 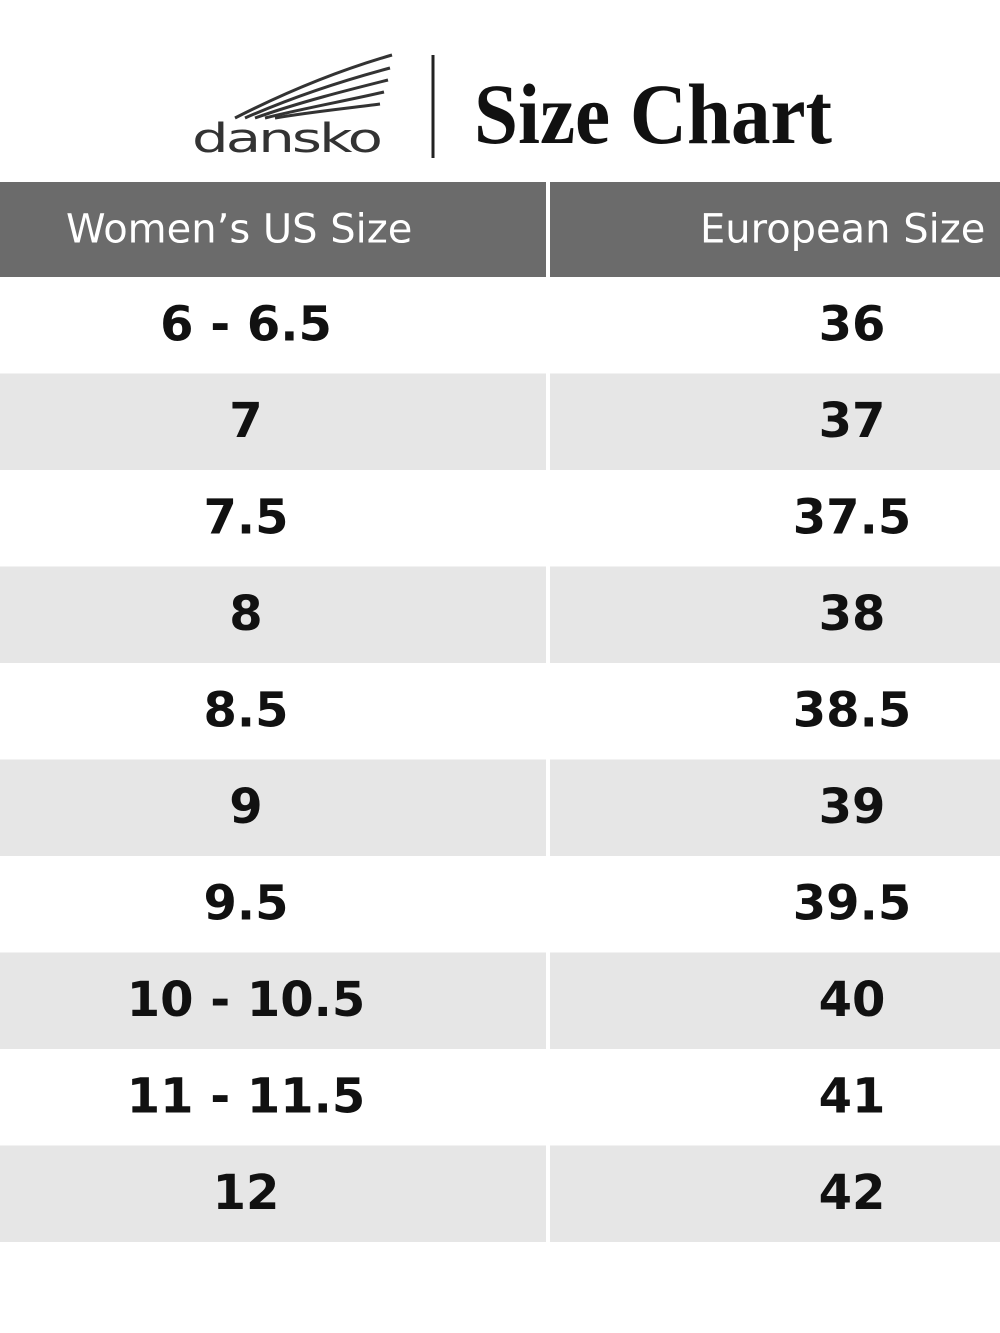 I want to click on cell-text: 42, so click(x=852, y=1193).